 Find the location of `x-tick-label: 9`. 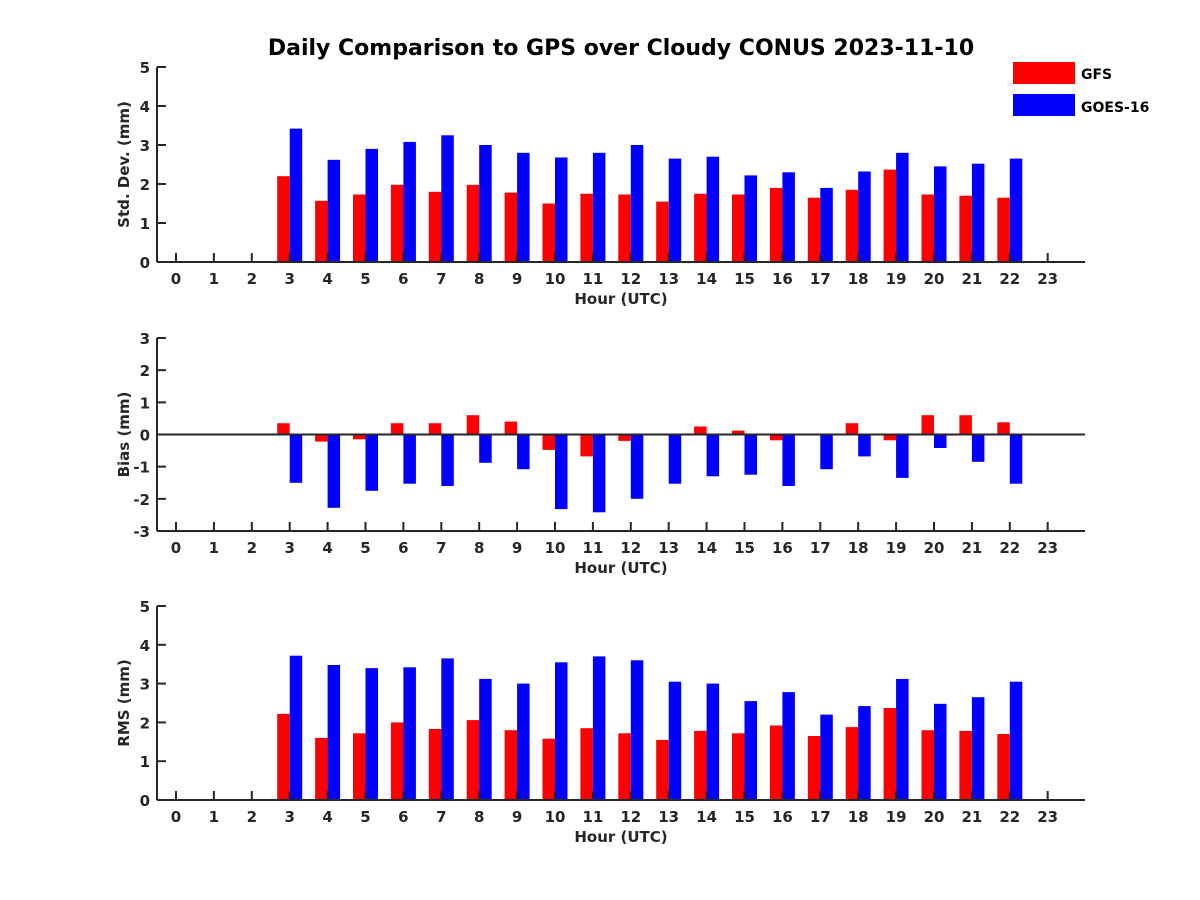

x-tick-label: 9 is located at coordinates (517, 279).